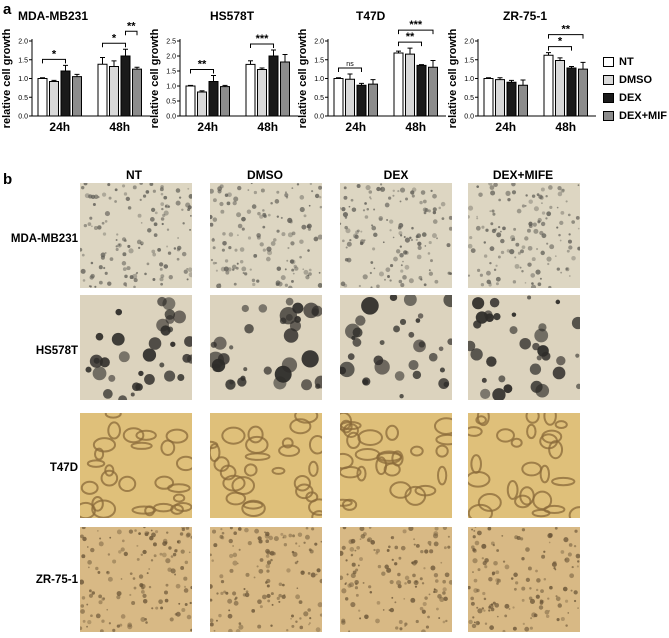 This screenshot has height=638, width=669. What do you see at coordinates (469, 117) in the screenshot?
I see `y-tick-label: 0.0` at bounding box center [469, 117].